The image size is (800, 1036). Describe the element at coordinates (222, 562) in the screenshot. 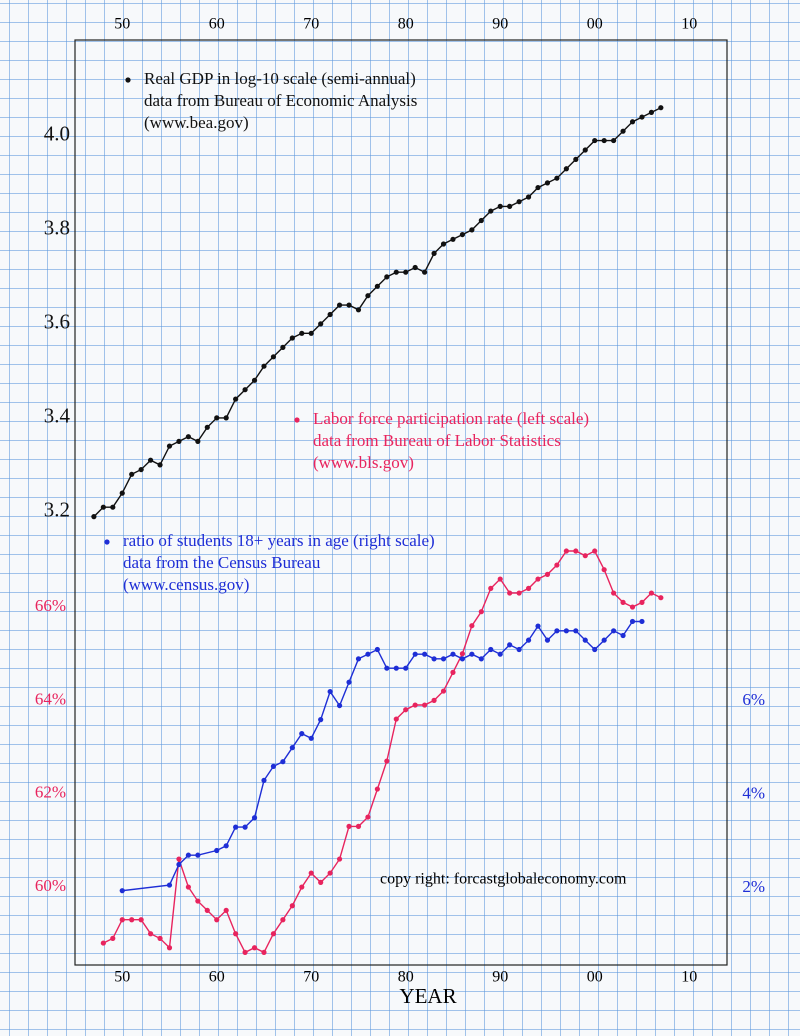

I see `legend-source: data from the Census Bureau` at that location.